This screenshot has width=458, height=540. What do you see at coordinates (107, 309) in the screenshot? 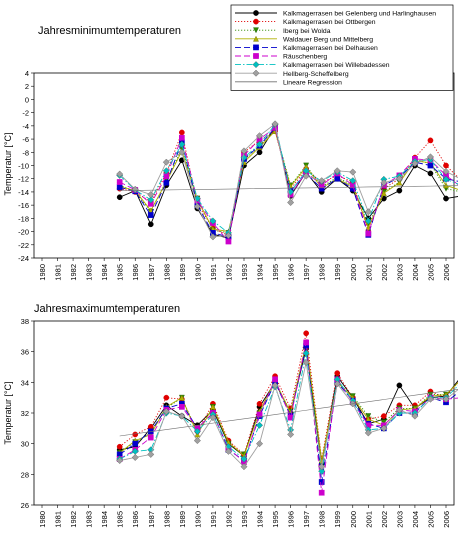
I see `chart-title: Jahresmaximumtemperaturen` at bounding box center [107, 309].